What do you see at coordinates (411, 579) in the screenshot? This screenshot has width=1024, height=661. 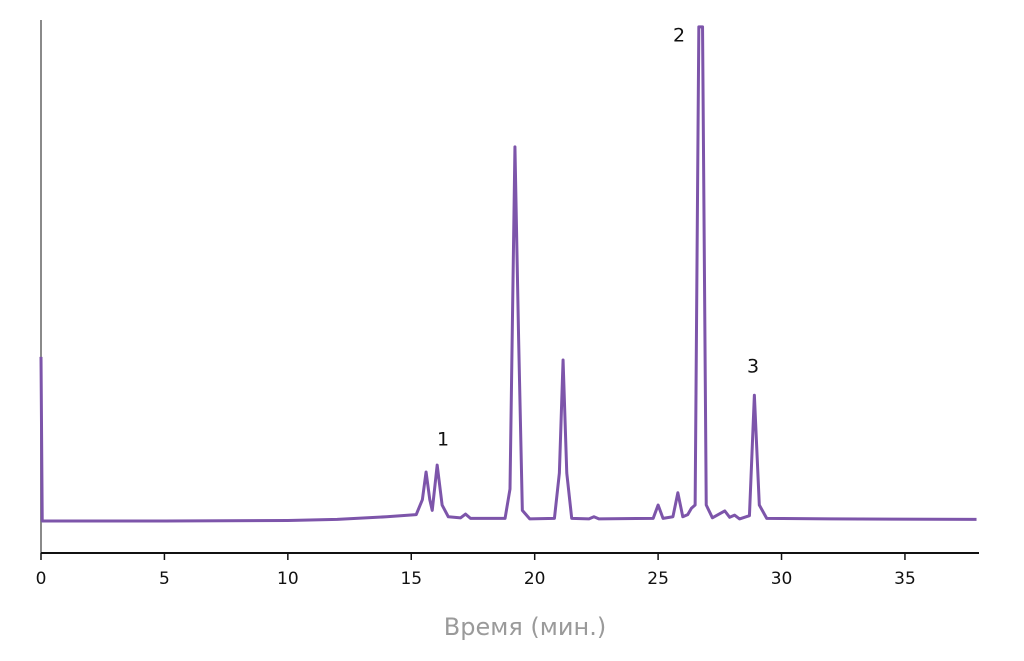 I see `x-tick-label: 15` at bounding box center [411, 579].